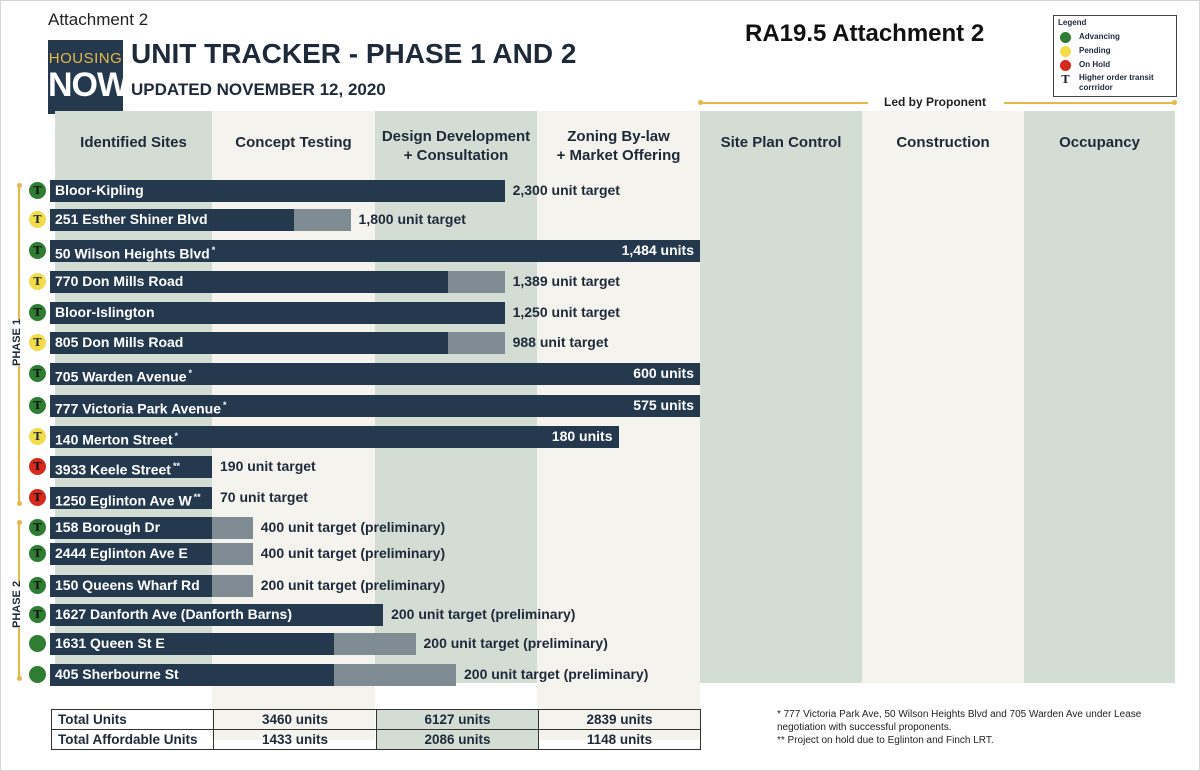 This screenshot has height=771, width=1200. What do you see at coordinates (619, 739) in the screenshot?
I see `totals-cell: 1148 units` at bounding box center [619, 739].